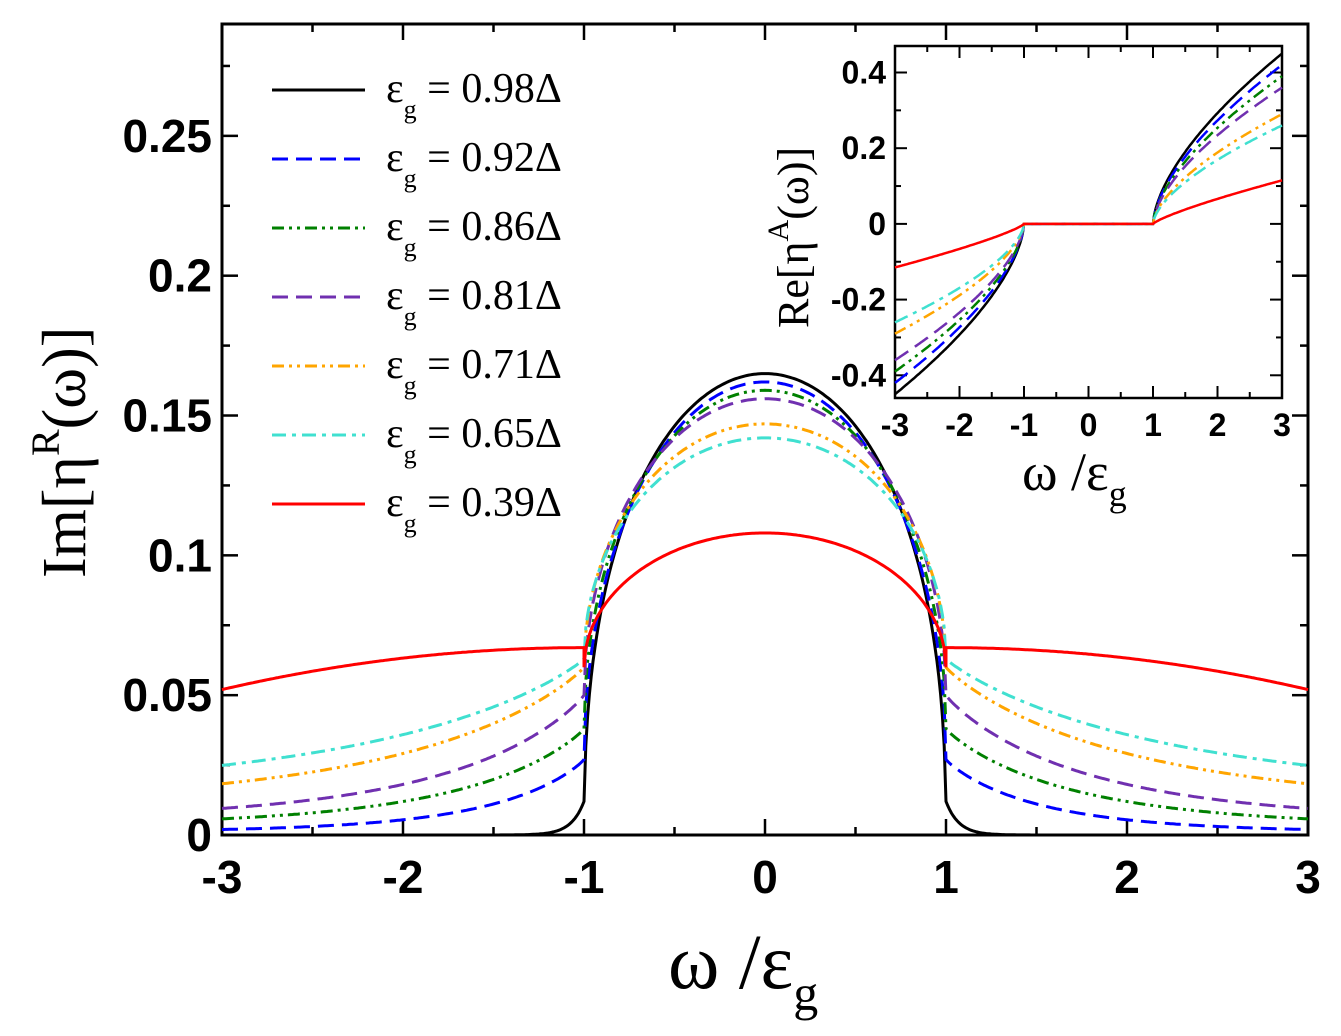  Describe the element at coordinates (65, 517) in the screenshot. I see `main-y-axis-label-prefix: Im[η` at that location.